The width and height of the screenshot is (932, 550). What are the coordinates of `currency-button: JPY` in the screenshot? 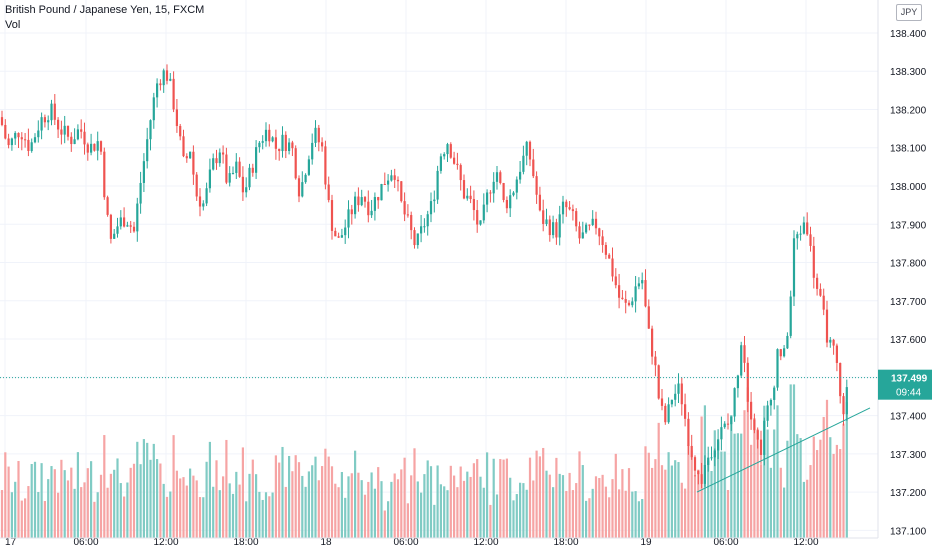 It's located at (909, 12).